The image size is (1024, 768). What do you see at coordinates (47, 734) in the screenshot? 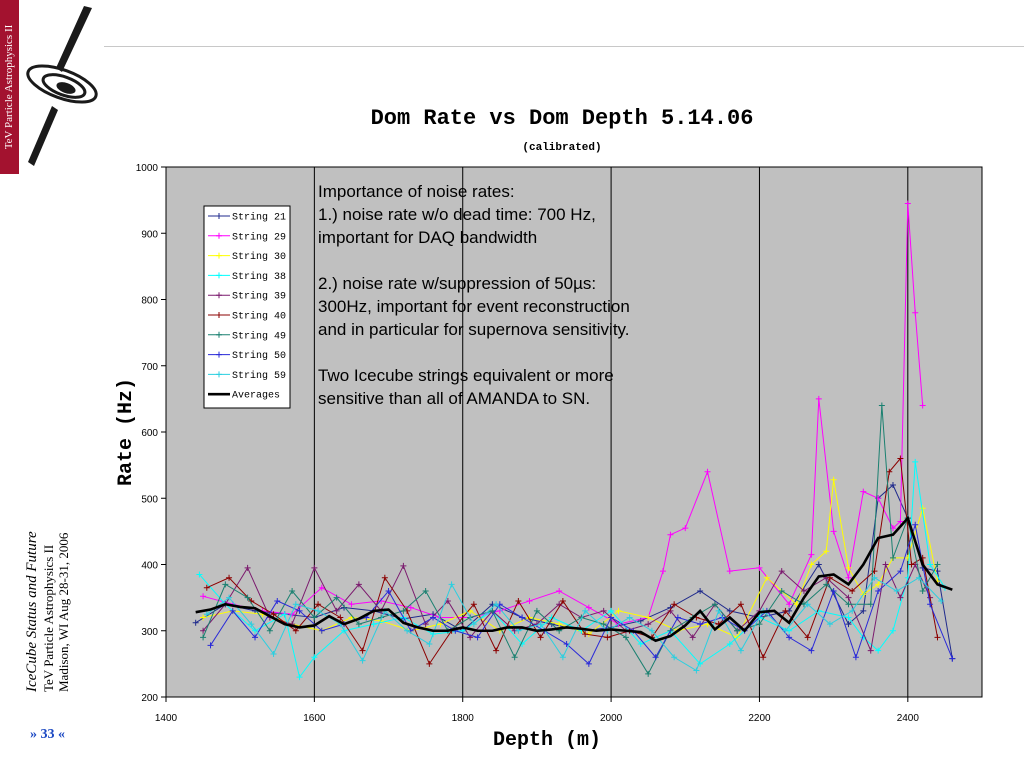
I see `page-number: » 33 «` at bounding box center [47, 734].